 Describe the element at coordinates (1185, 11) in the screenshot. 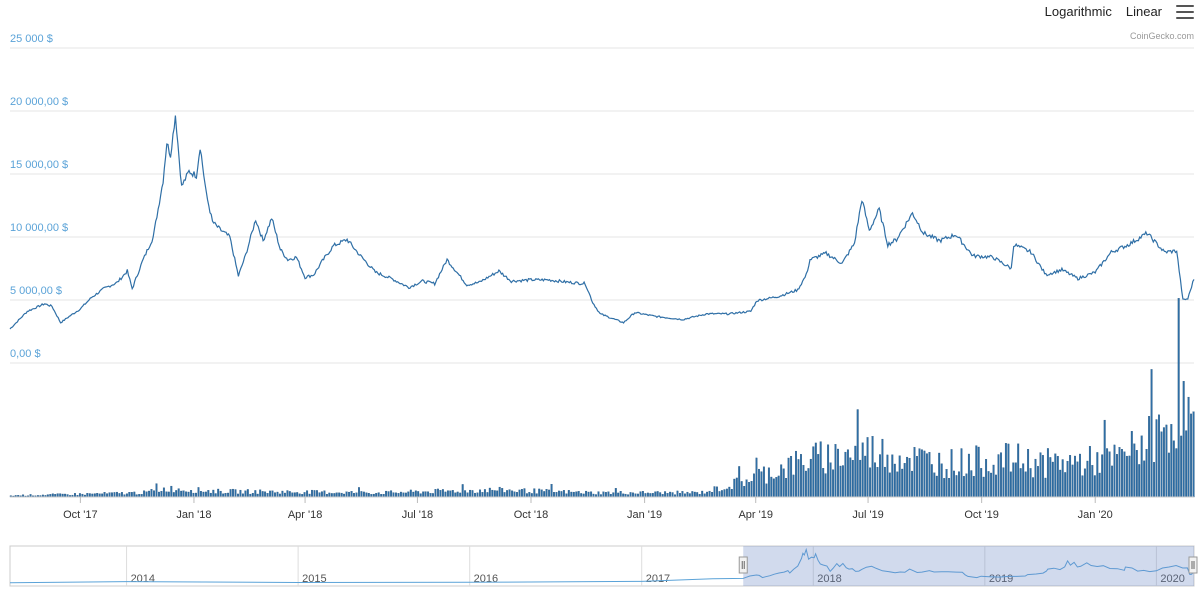

I see `menu-icon` at that location.